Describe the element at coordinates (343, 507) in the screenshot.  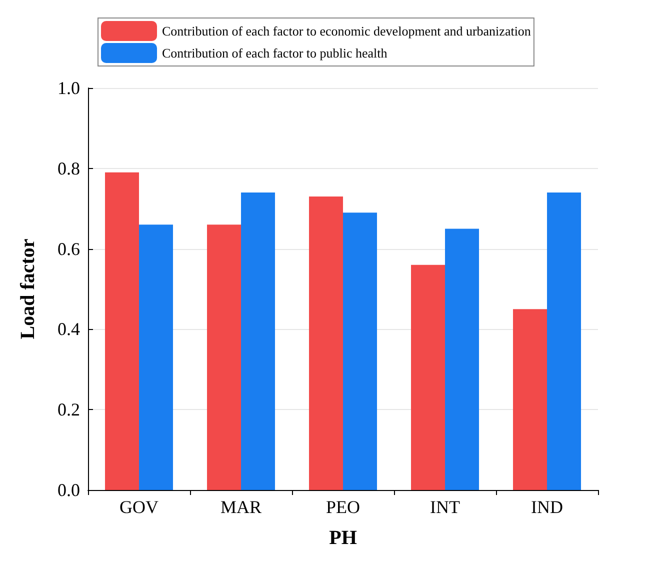
I see `x-tick-label: PEO` at that location.